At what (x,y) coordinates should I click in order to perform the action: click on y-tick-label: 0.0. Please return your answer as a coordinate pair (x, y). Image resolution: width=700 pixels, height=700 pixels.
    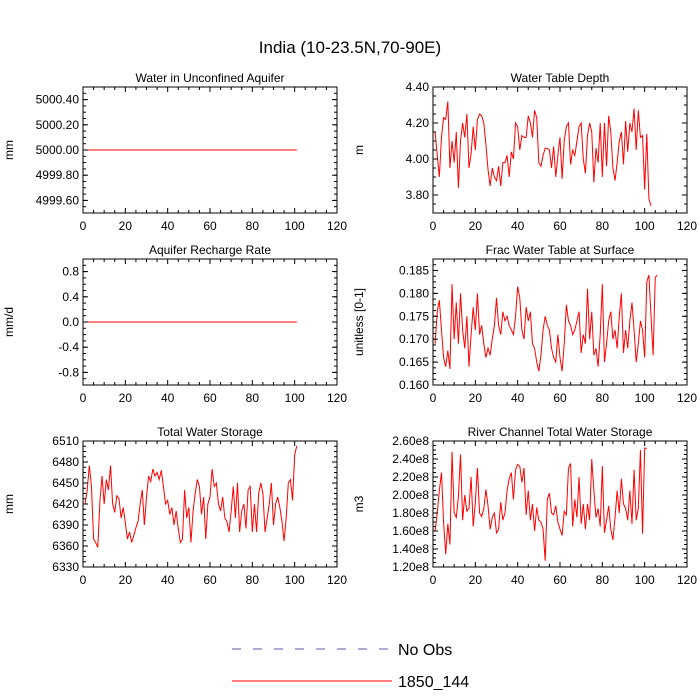
    Looking at the image, I should click on (70, 322).